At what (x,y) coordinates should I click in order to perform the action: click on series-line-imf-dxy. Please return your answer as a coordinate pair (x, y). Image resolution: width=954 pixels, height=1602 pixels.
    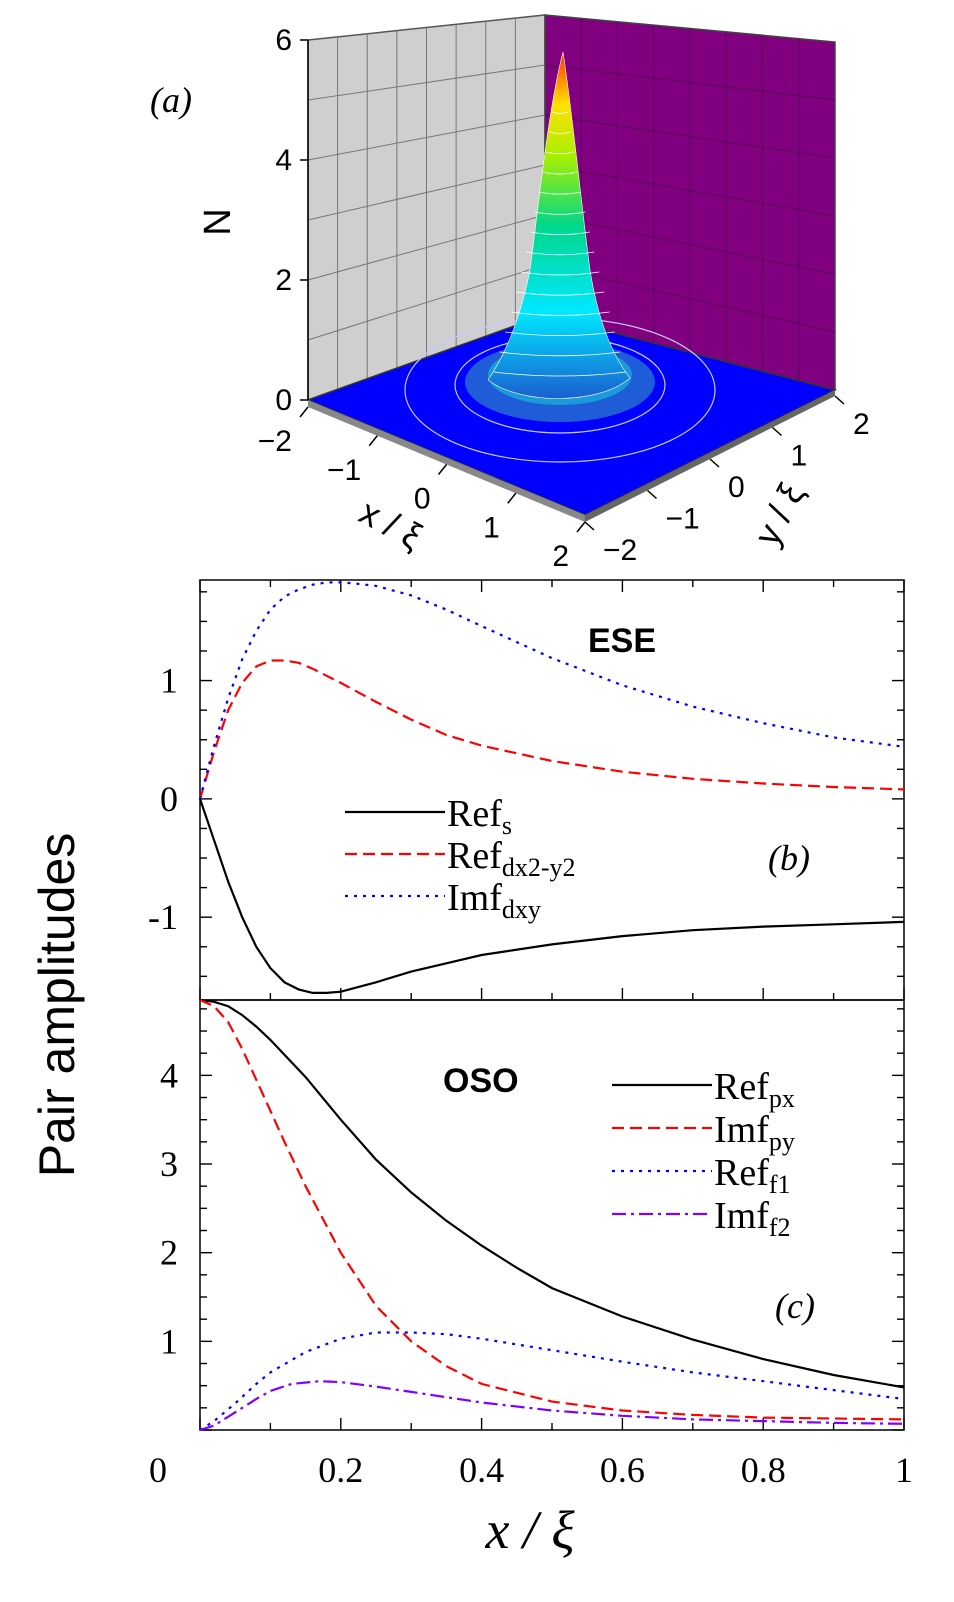
    Looking at the image, I should click on (551, 690).